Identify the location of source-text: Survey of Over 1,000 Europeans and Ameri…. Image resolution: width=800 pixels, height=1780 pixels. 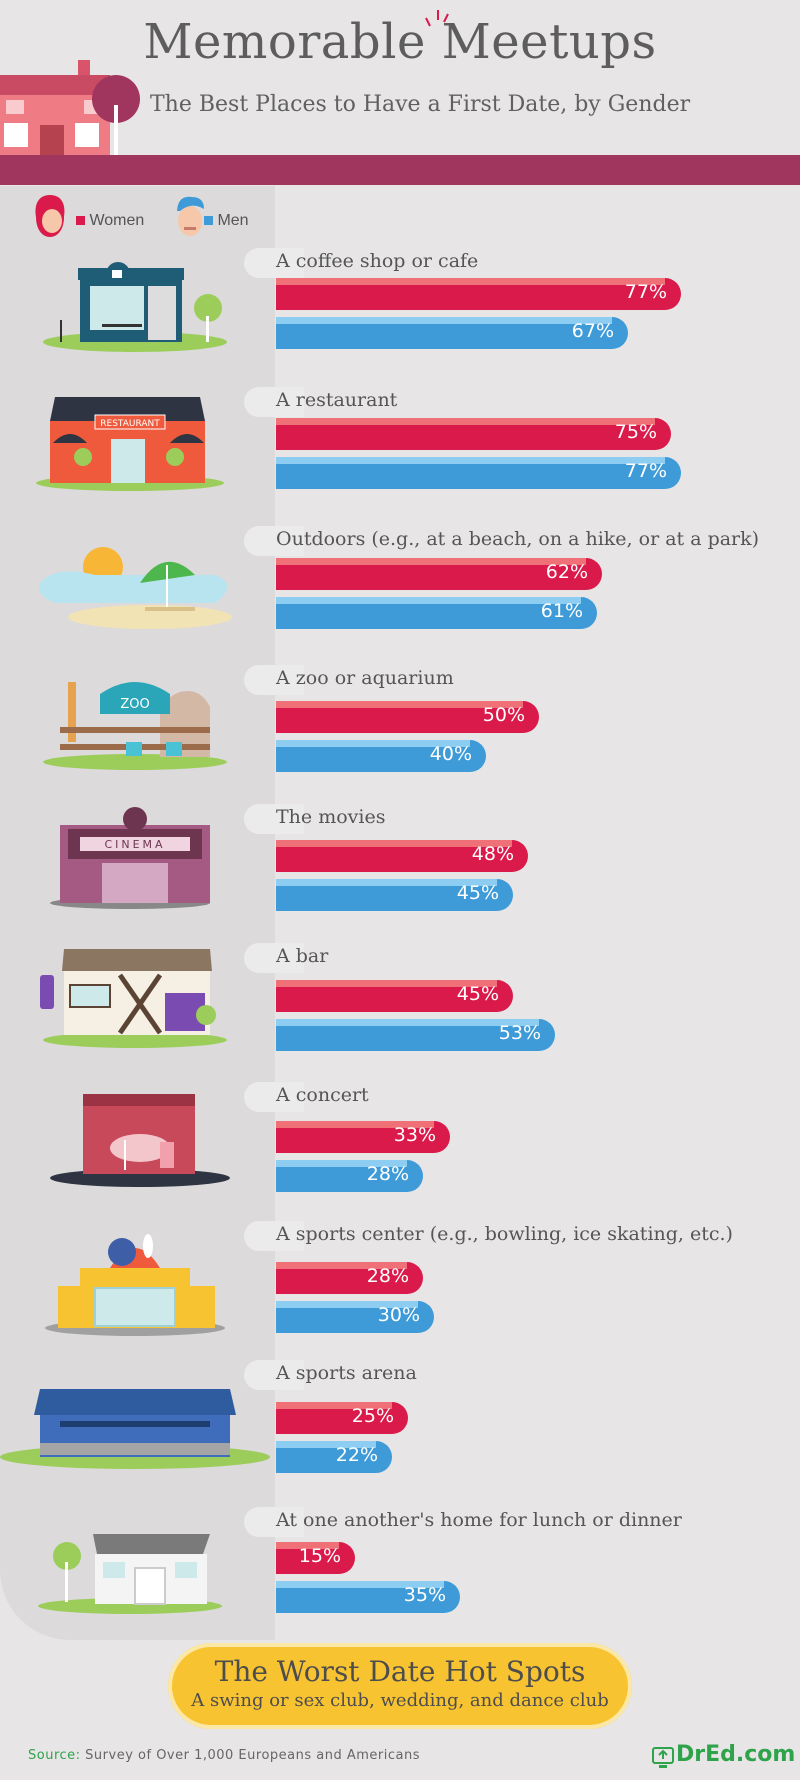
(252, 1755).